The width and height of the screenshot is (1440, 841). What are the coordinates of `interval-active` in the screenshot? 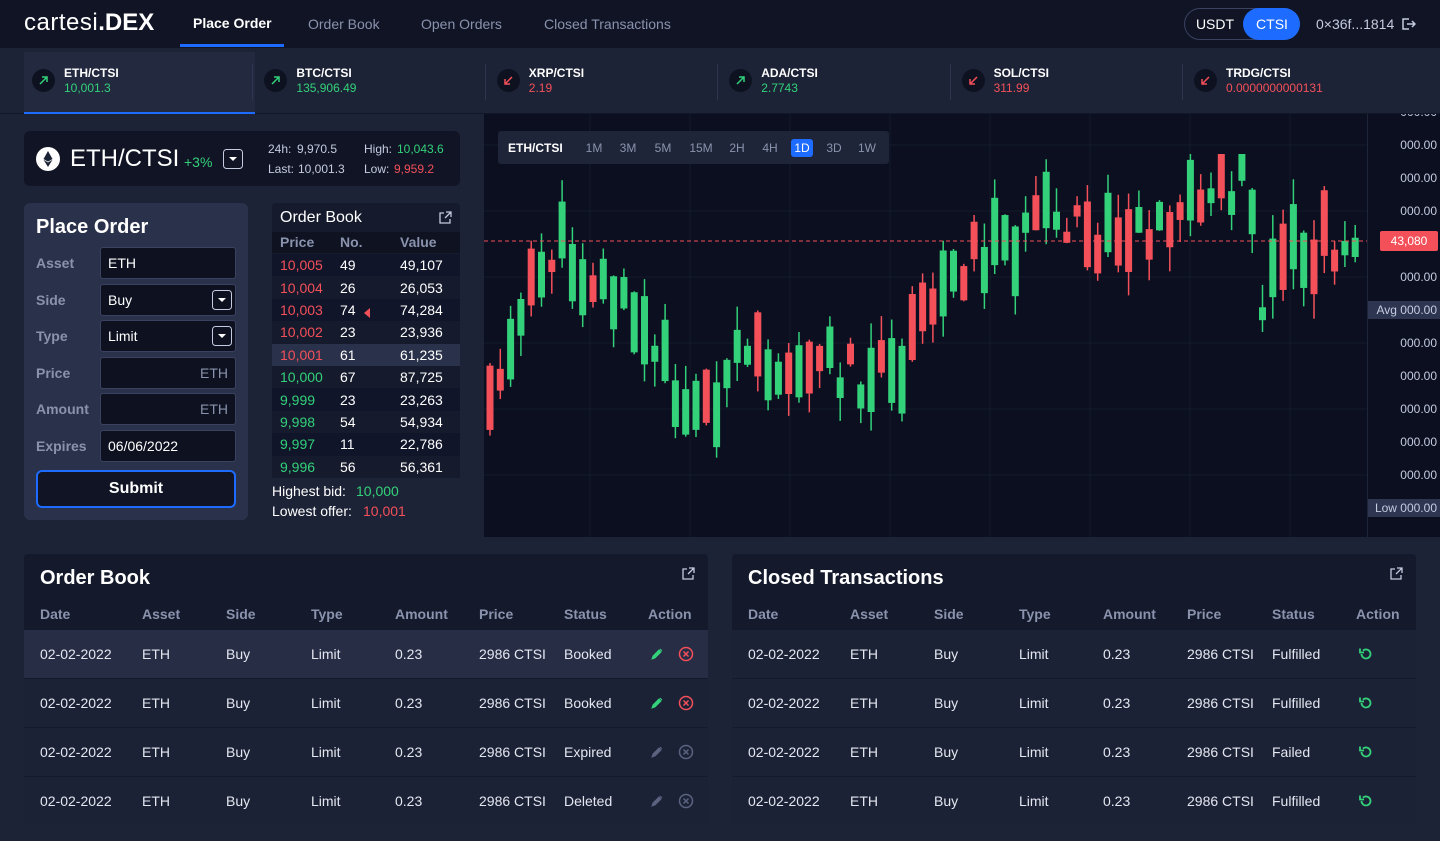 It's located at (802, 148).